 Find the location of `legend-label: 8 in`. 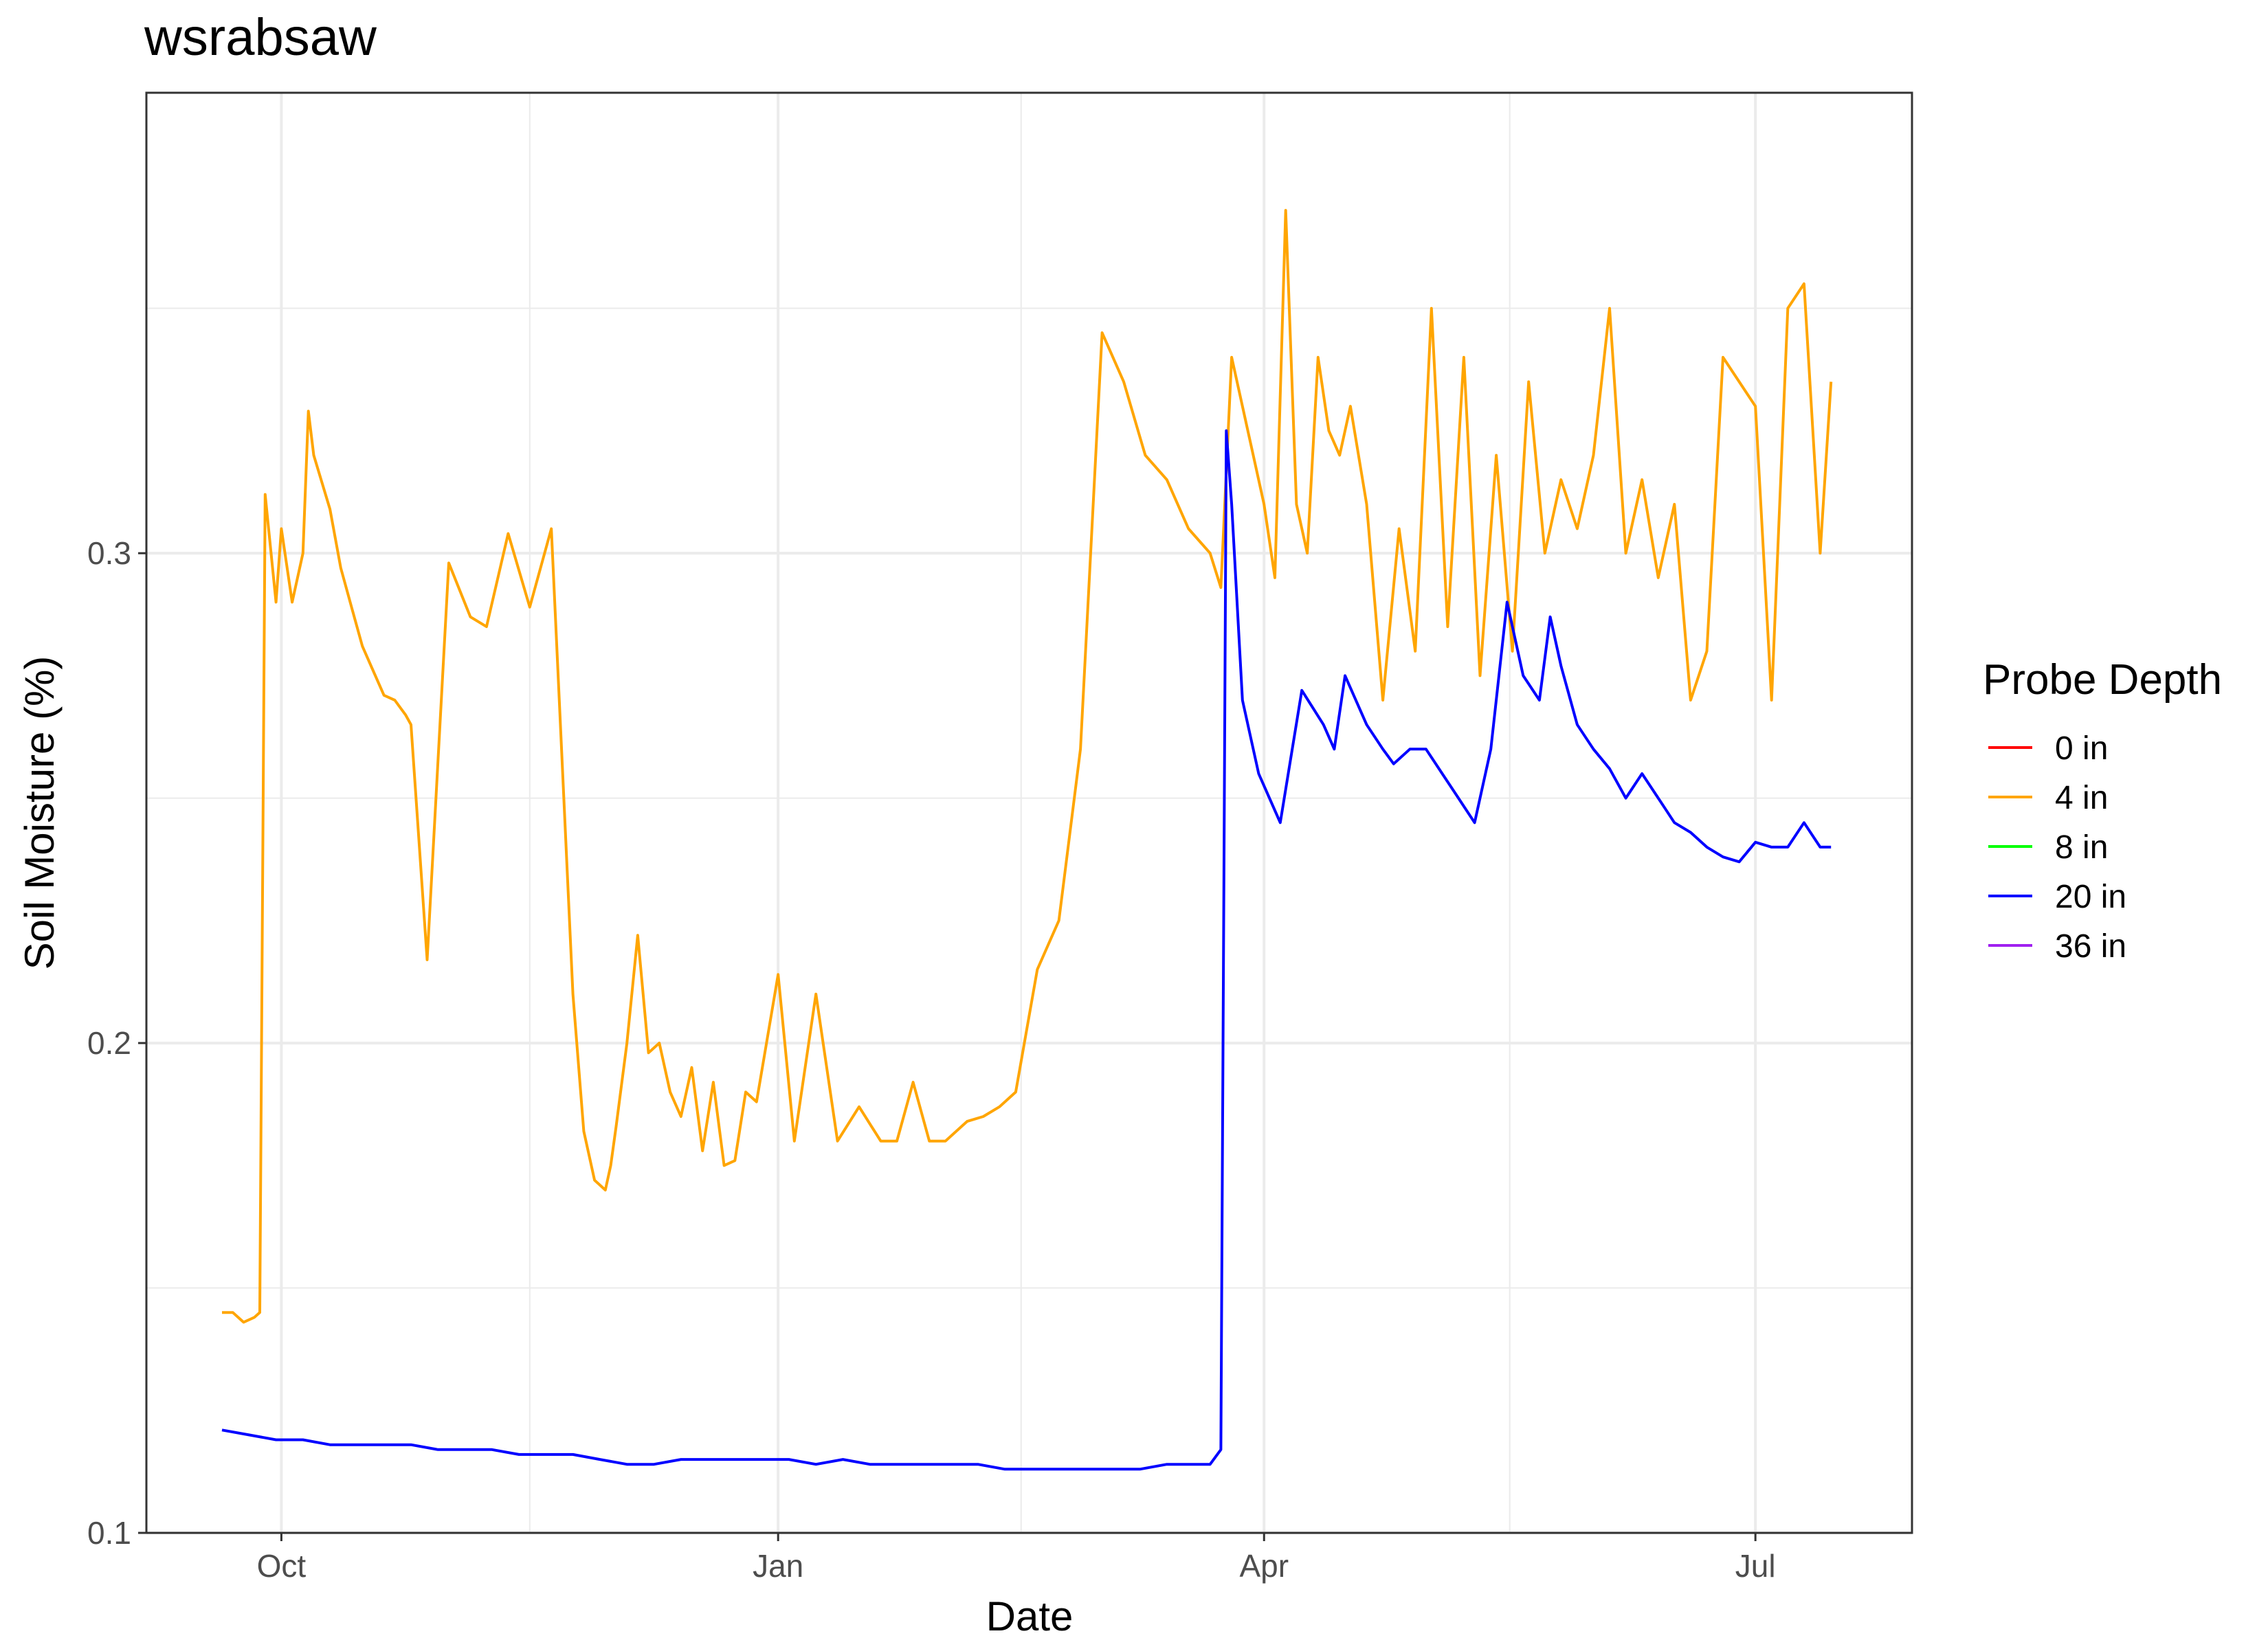

legend-label: 8 in is located at coordinates (2081, 847).